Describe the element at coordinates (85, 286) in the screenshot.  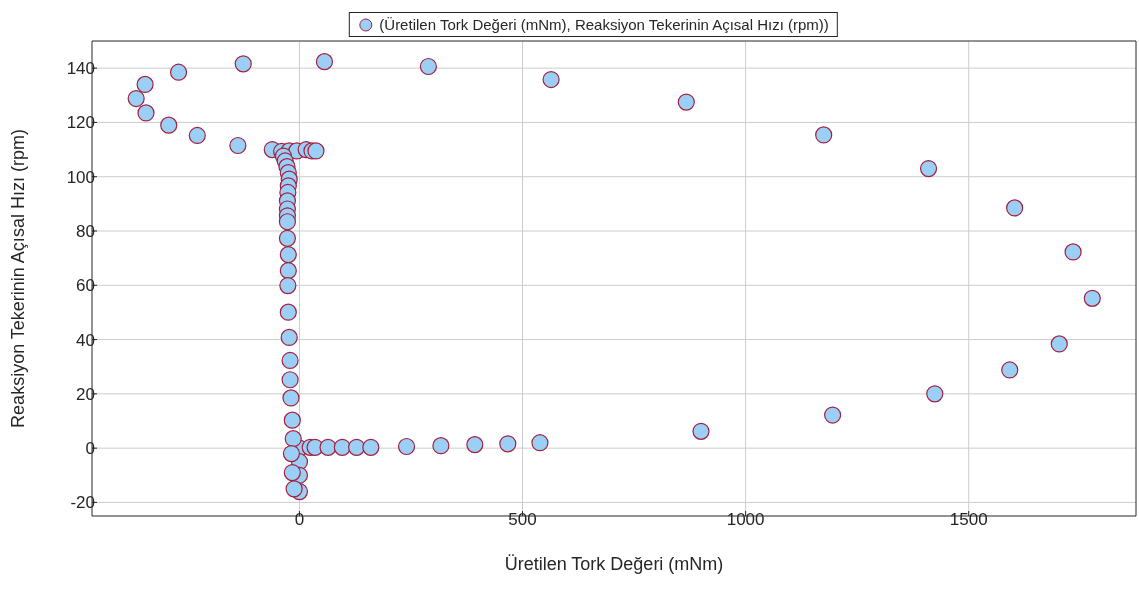
I see `y-tick-label: 60` at that location.